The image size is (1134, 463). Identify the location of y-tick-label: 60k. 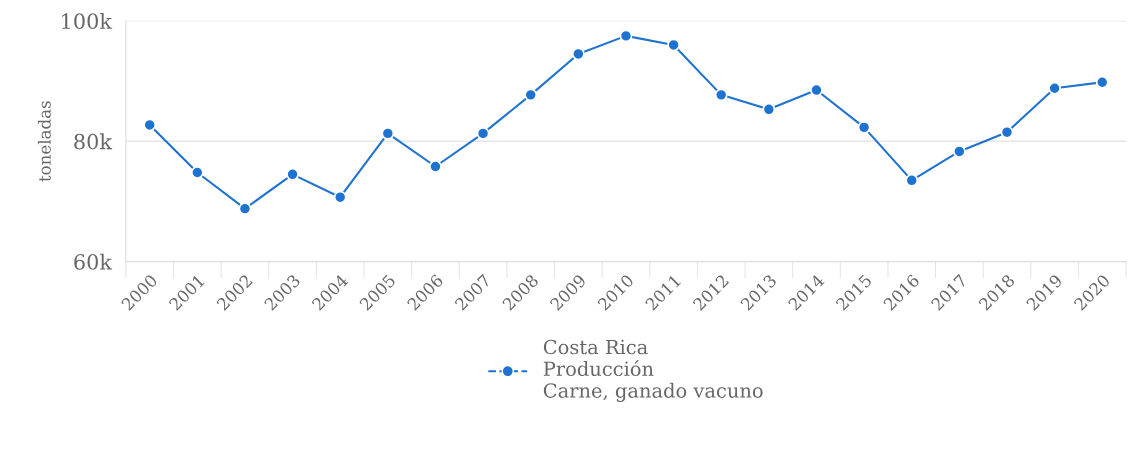
(93, 261).